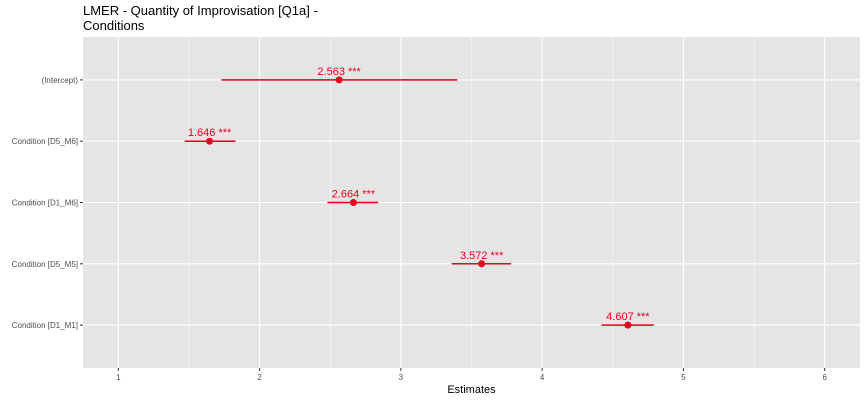  What do you see at coordinates (482, 256) in the screenshot?
I see `estimate-label: 3.572 ***` at bounding box center [482, 256].